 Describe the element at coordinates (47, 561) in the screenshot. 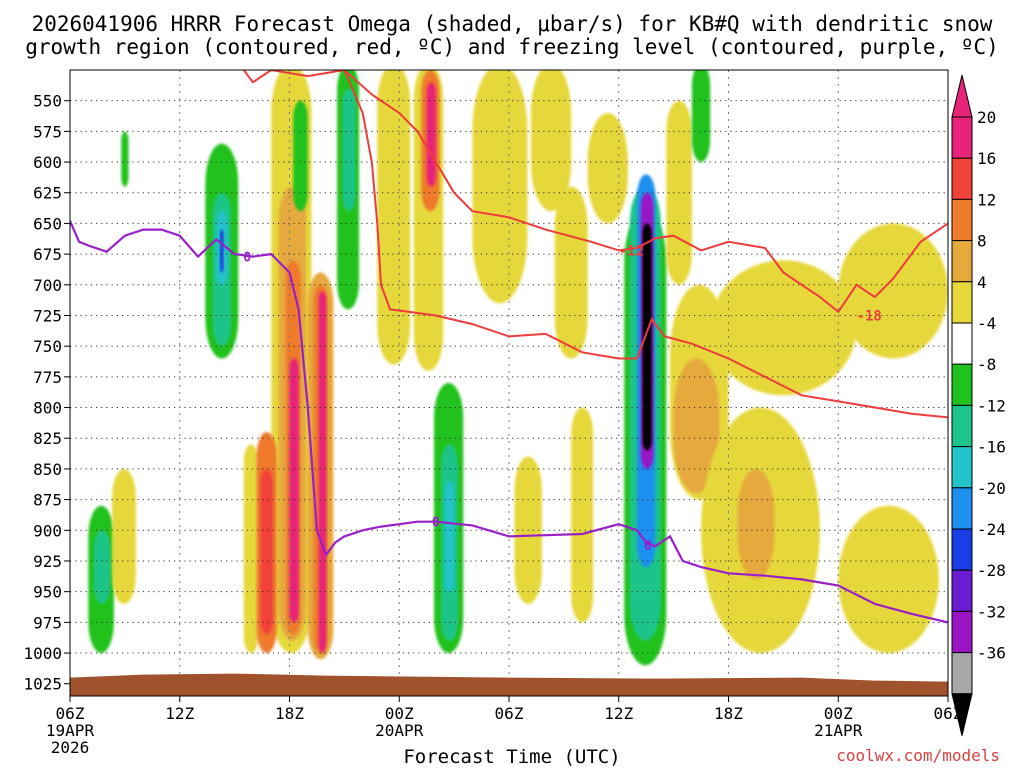

I see `y-tick-label: 925` at that location.